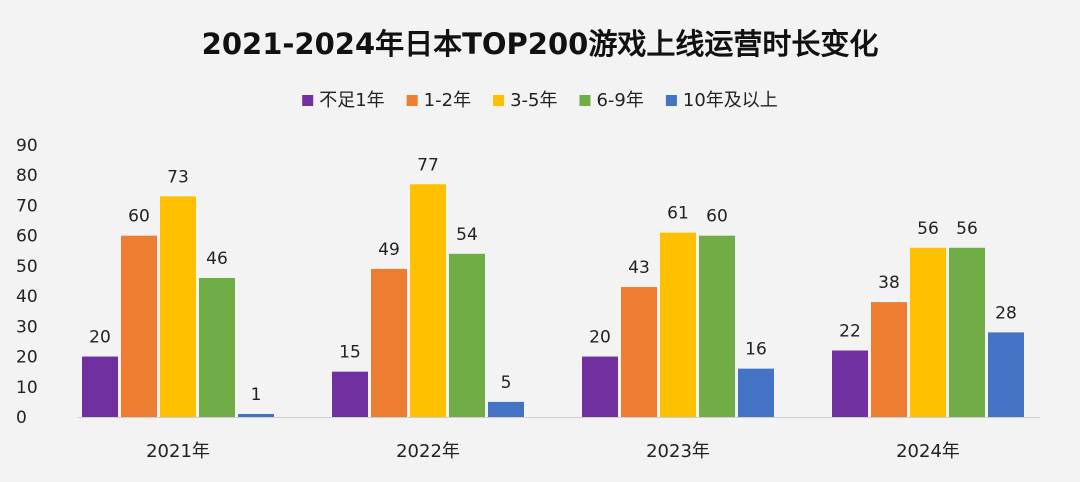 The height and width of the screenshot is (482, 1080). I want to click on data-label: 54, so click(467, 235).